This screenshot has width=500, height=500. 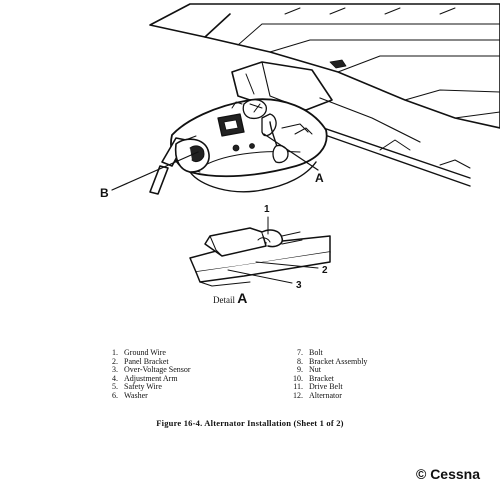 What do you see at coordinates (309, 369) in the screenshot?
I see `legend-item: 9. Nut` at bounding box center [309, 369].